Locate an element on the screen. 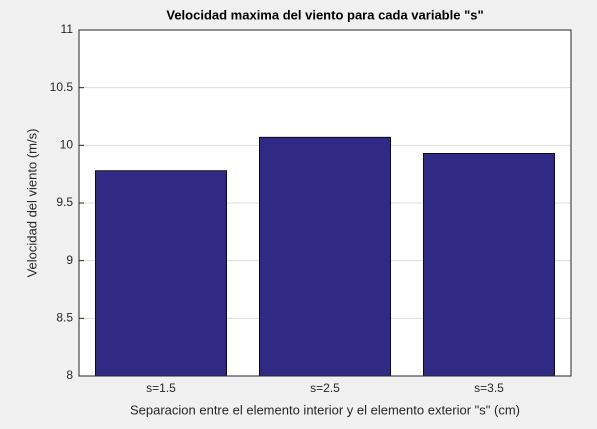 The image size is (597, 429). y-tick-label: 9.5 is located at coordinates (64, 202).